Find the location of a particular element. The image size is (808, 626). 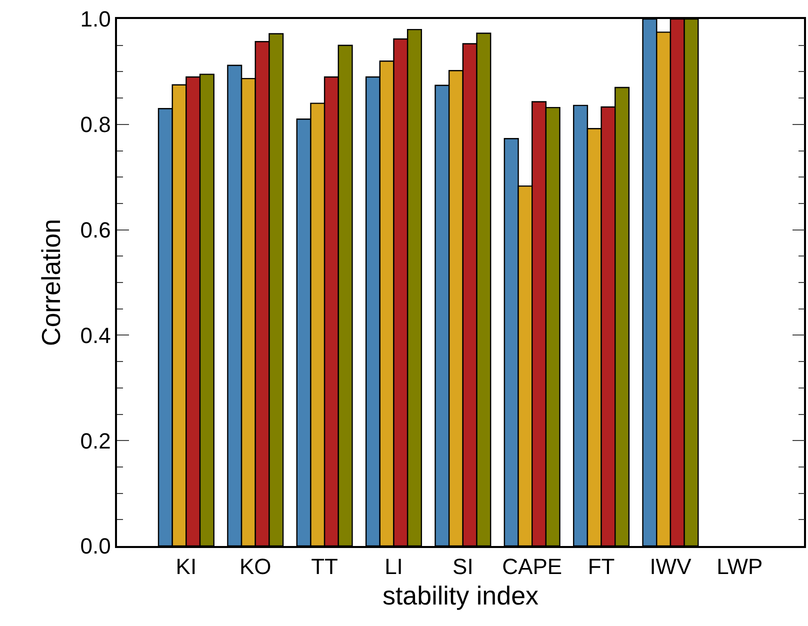

x-tick-label: KO is located at coordinates (255, 567).